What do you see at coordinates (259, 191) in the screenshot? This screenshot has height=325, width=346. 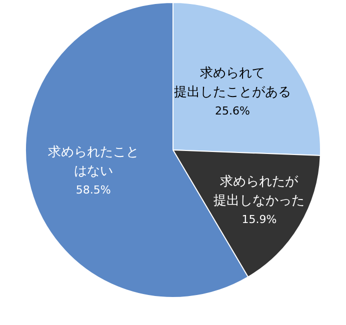 I see `slice-label: 求められたが提出しなかった` at bounding box center [259, 191].